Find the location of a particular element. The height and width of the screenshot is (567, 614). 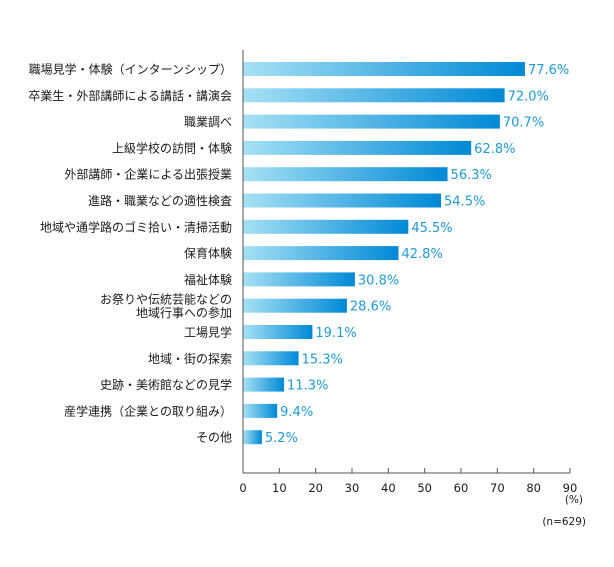

x-tick-label: 10 is located at coordinates (279, 488).